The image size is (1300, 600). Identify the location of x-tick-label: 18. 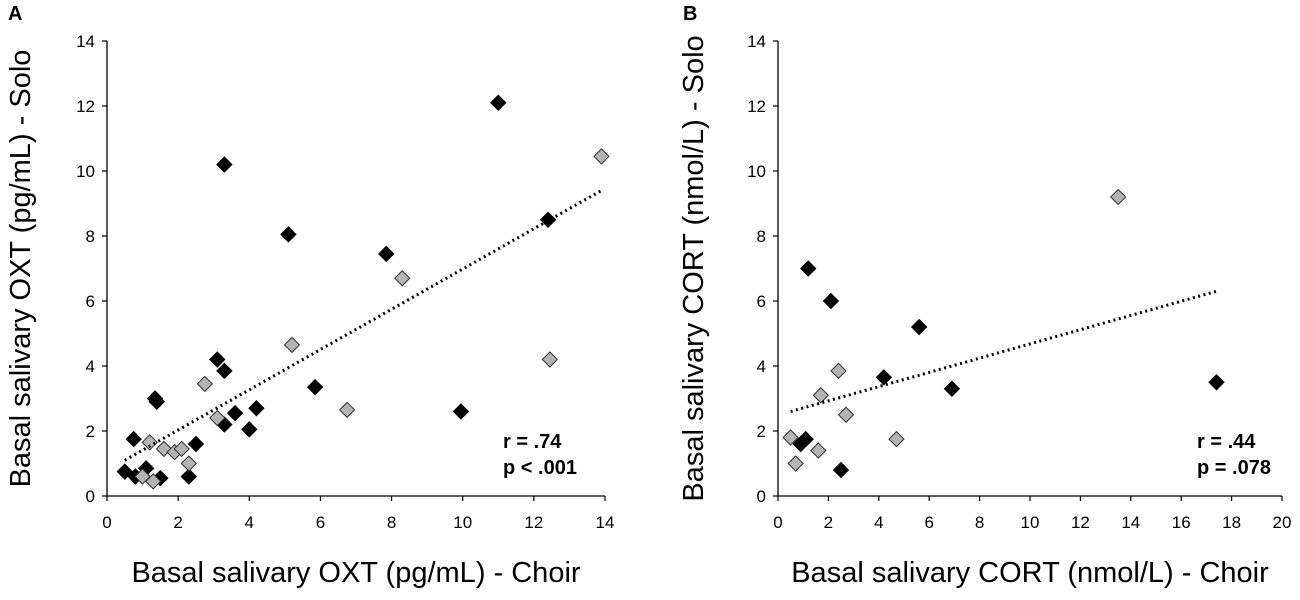
(1231, 522).